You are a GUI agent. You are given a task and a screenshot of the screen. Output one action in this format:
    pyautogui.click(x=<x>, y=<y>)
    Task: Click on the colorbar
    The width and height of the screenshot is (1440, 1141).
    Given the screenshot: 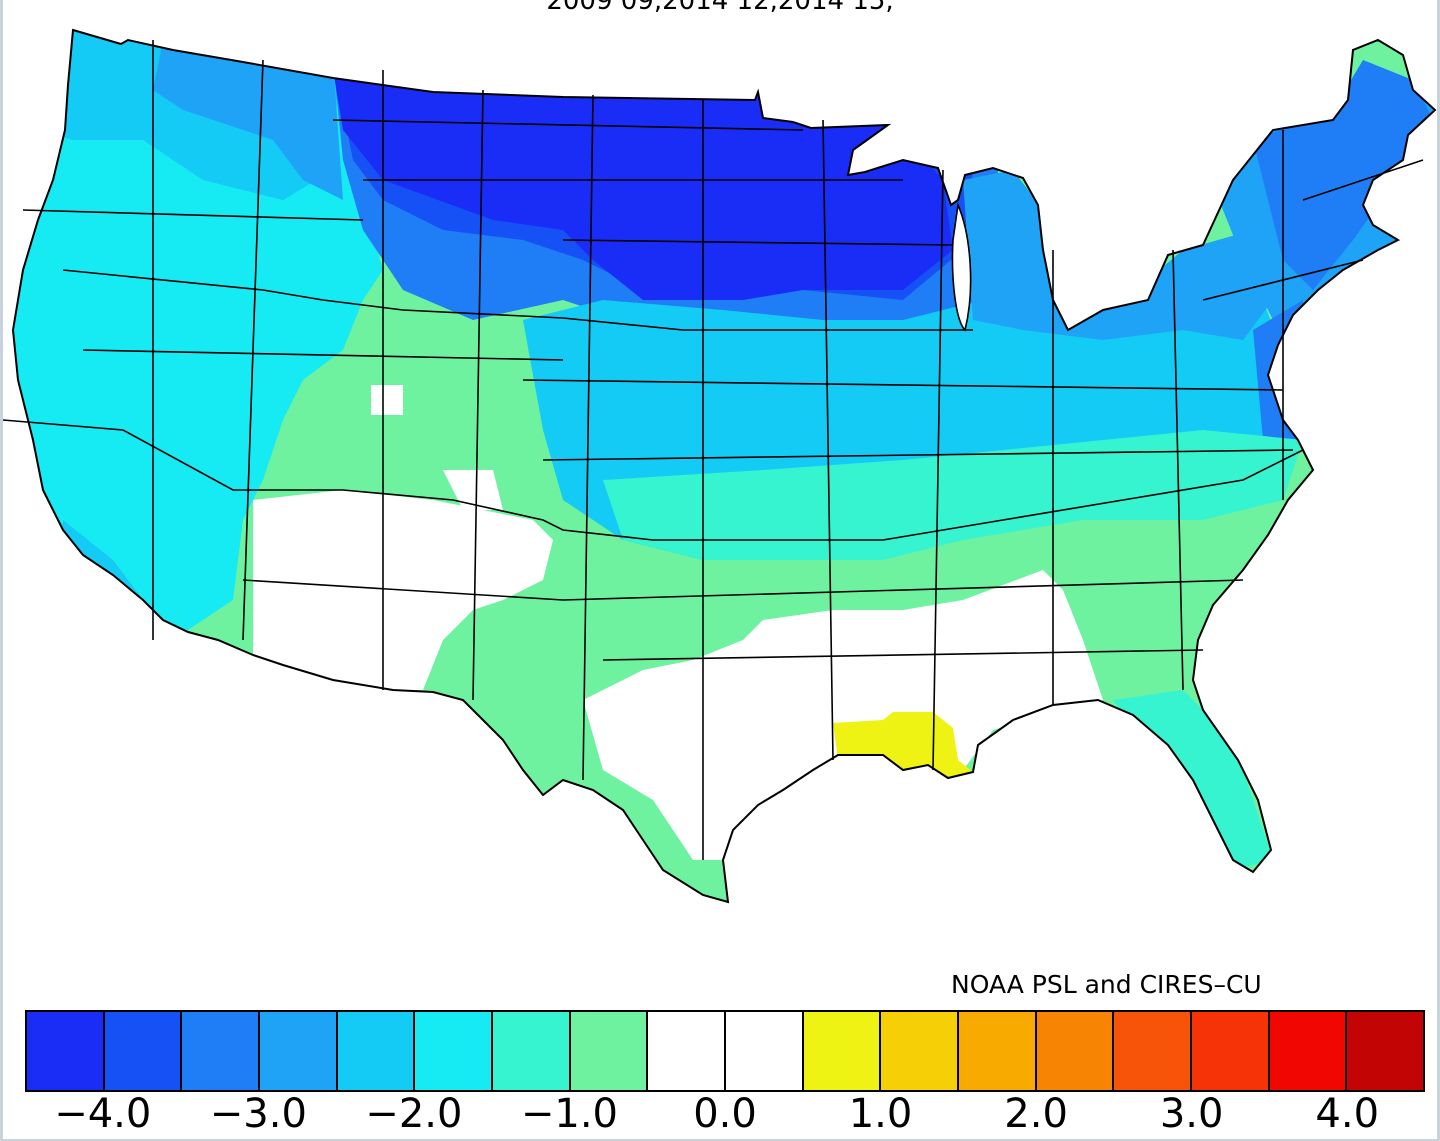 What is the action you would take?
    pyautogui.click(x=725, y=1051)
    